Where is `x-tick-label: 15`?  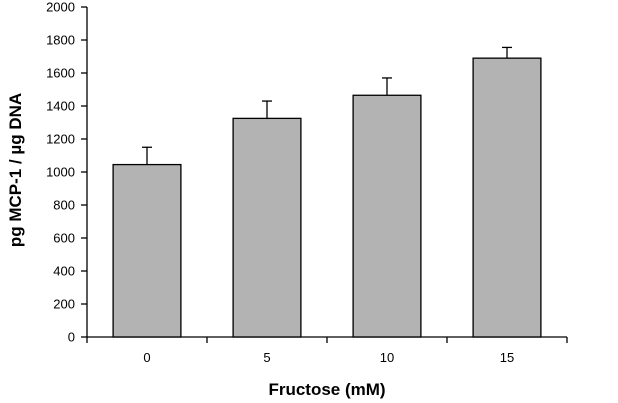
x-tick-label: 15 is located at coordinates (507, 357).